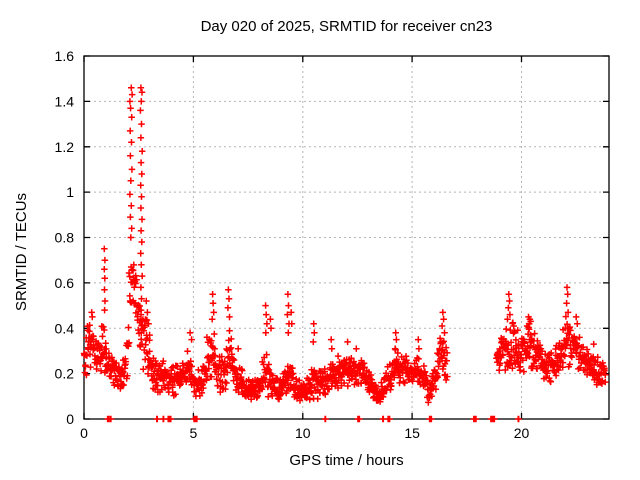 This screenshot has width=640, height=480. I want to click on y-tick-label: 0.8, so click(65, 238).